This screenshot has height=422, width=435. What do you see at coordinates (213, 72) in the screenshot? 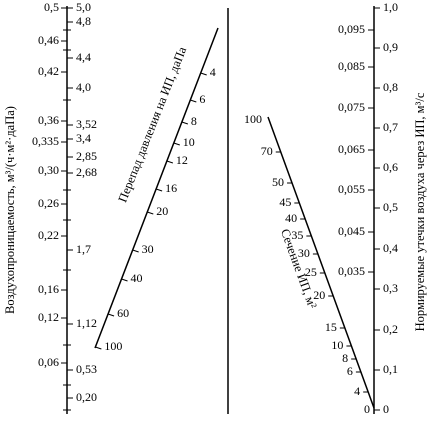
I see `pressure-tick-label: 4` at bounding box center [213, 72].